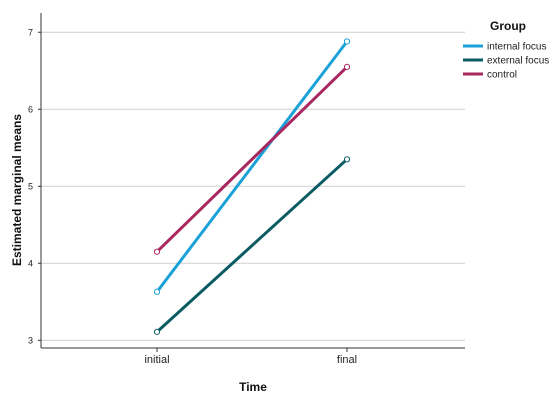  What do you see at coordinates (34, 186) in the screenshot?
I see `y-ticks: 3 4 5 6 7` at bounding box center [34, 186].